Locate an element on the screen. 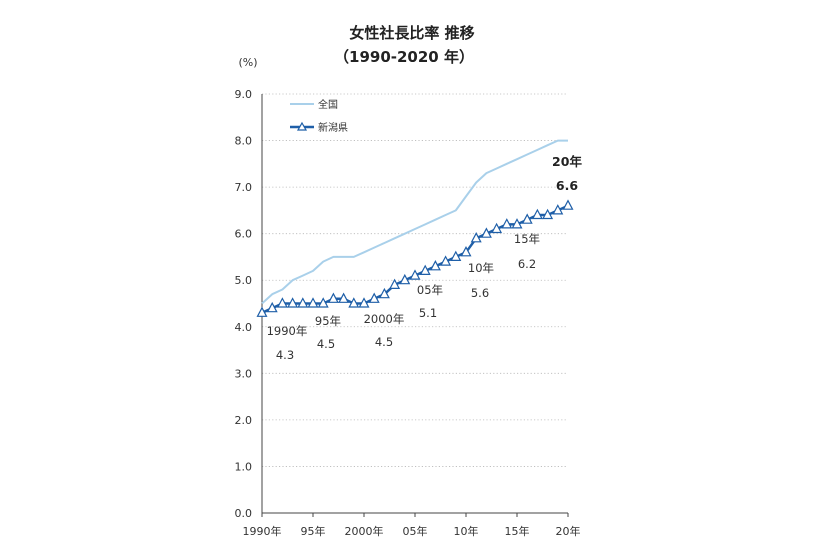  y-tick-label: 3.0 is located at coordinates (244, 373).